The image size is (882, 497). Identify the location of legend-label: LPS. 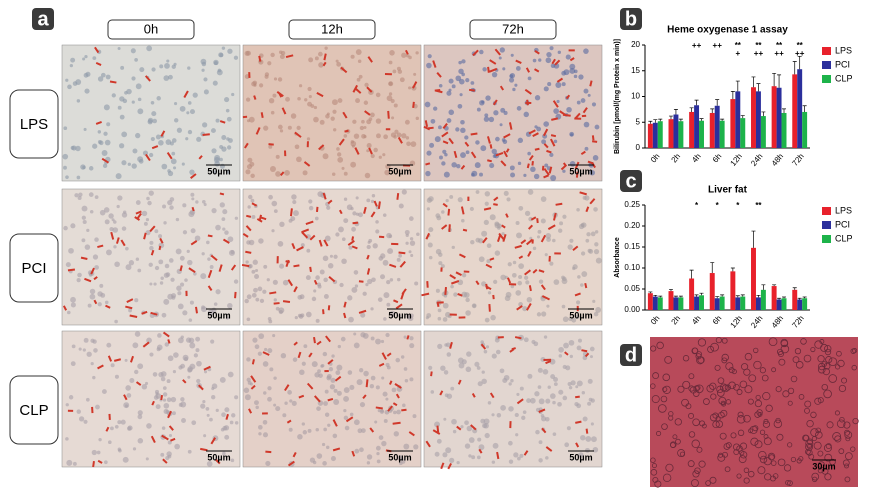
(843, 50).